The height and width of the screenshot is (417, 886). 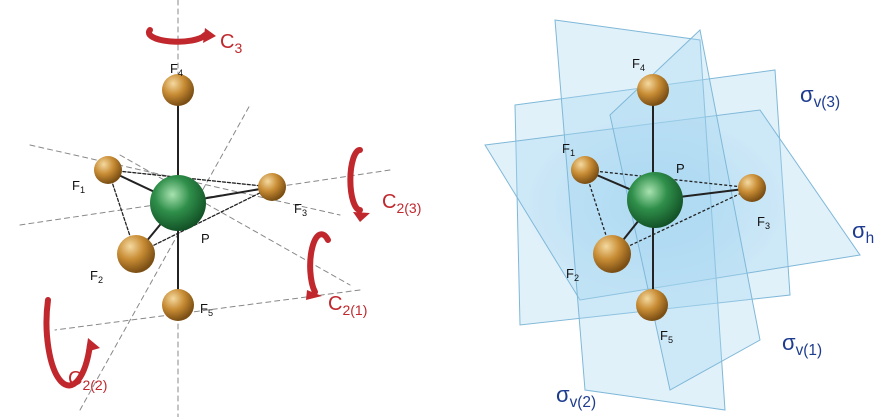 I want to click on subscript: 2(2), so click(x=94, y=385).